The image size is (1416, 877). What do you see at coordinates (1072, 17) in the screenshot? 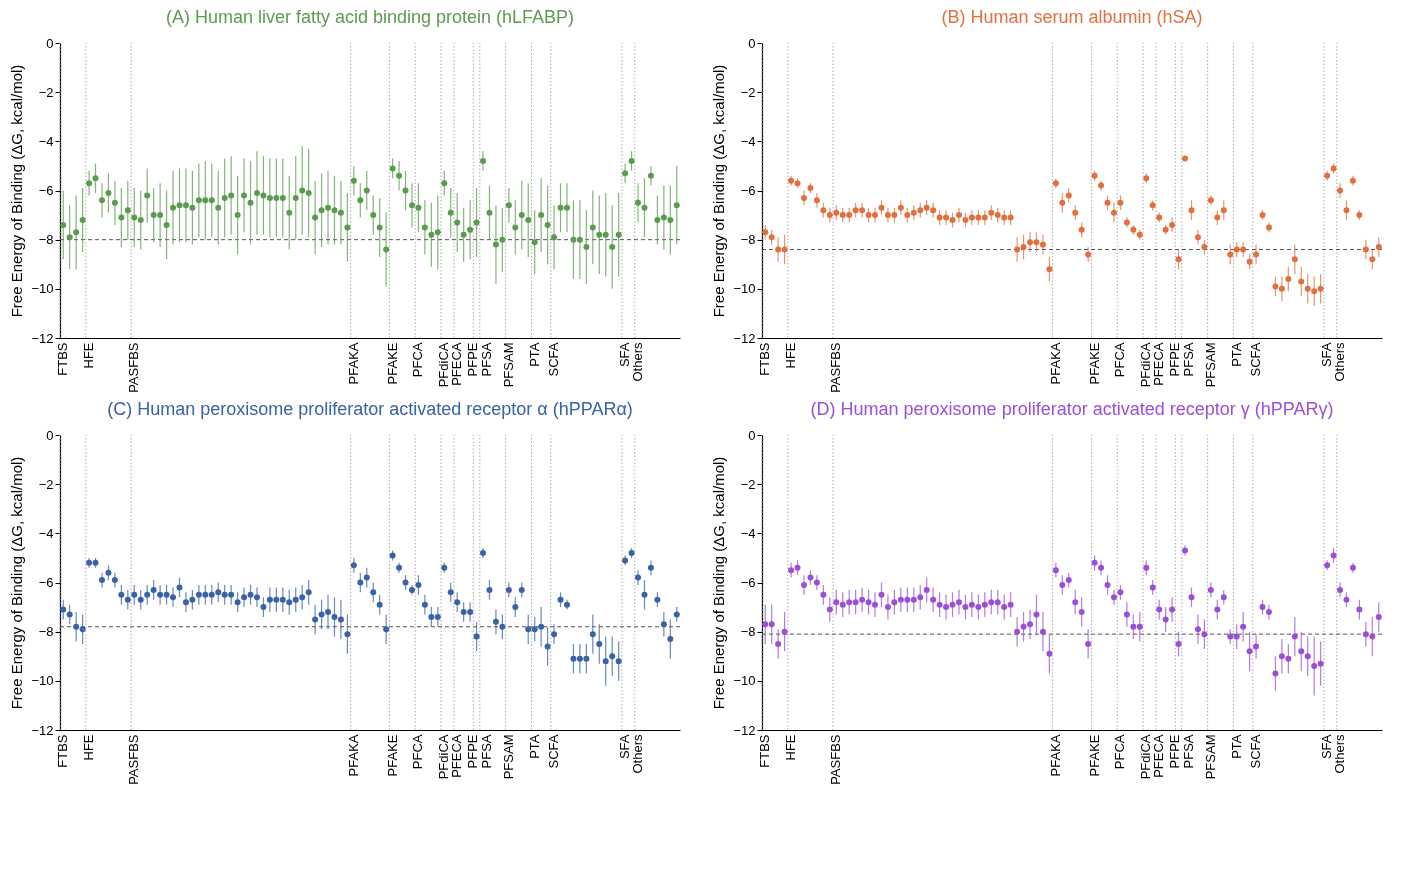
I see `chart-title: (B) Human serum albumin (hSA)` at bounding box center [1072, 17].